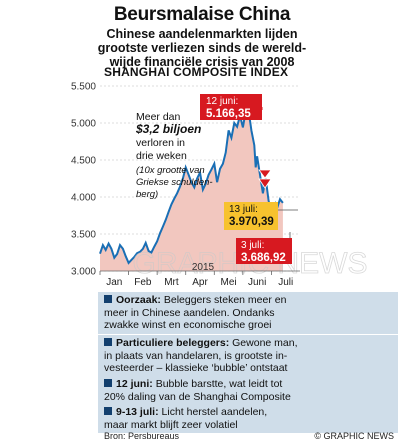 The image size is (404, 447). What do you see at coordinates (83, 198) in the screenshot?
I see `y-tick-label: 4.000` at bounding box center [83, 198].